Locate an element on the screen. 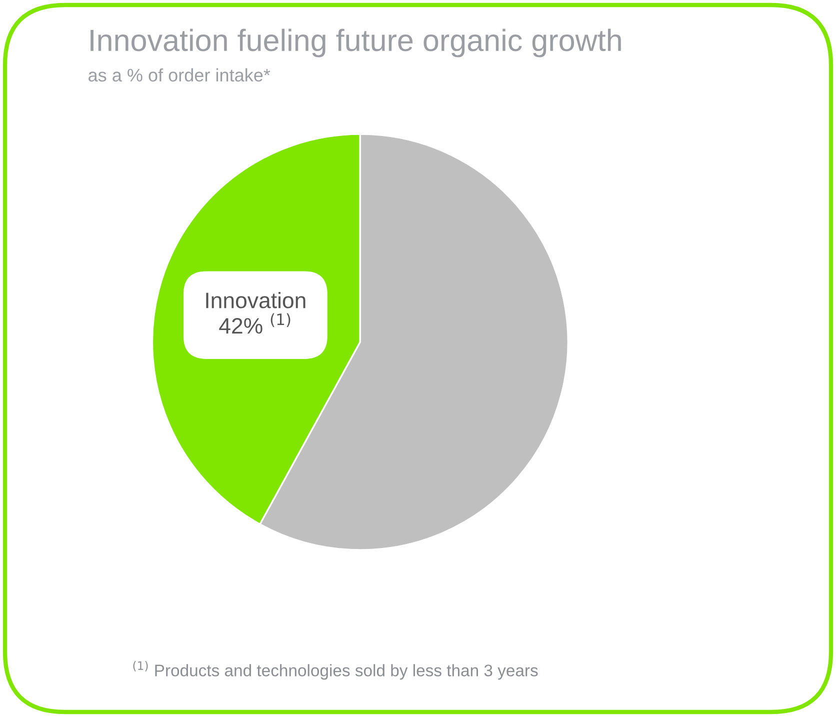  chart-subtitle: as a % of order intake* is located at coordinates (179, 75).